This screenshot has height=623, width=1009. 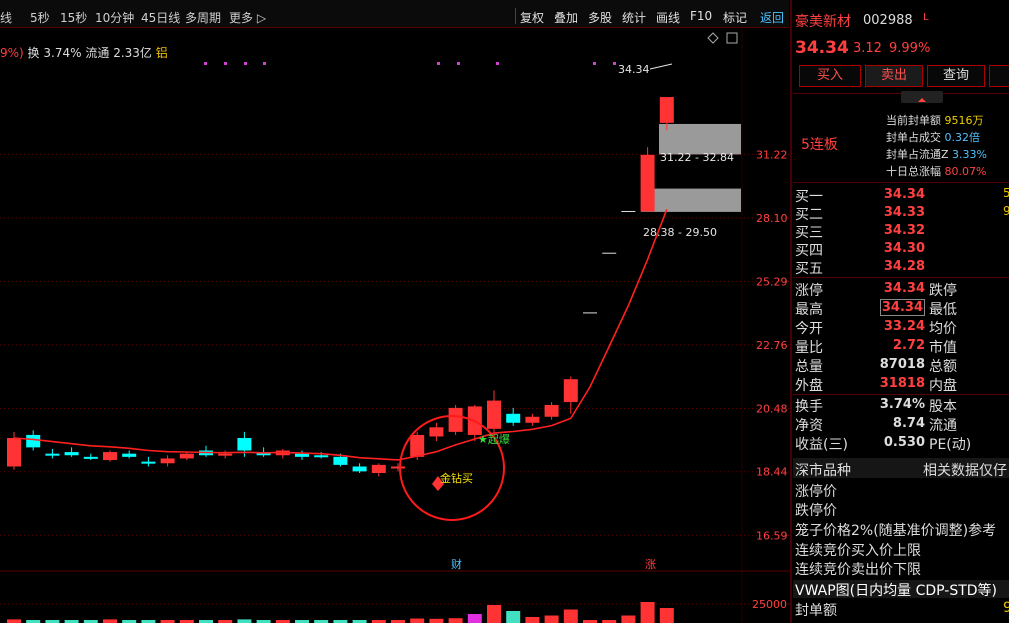 What do you see at coordinates (735, 18) in the screenshot?
I see `mark-button: 标记` at bounding box center [735, 18].